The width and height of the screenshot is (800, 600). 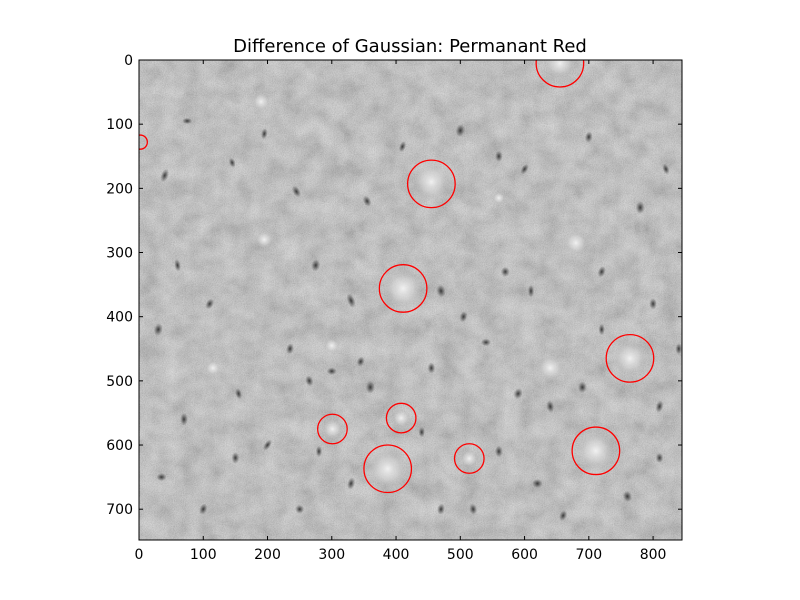 What do you see at coordinates (128, 61) in the screenshot?
I see `y-tick-label: 0` at bounding box center [128, 61].